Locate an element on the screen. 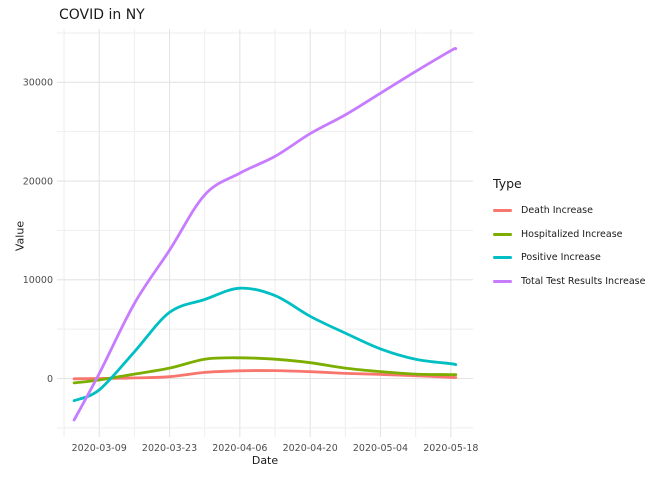 Image resolution: width=672 pixels, height=480 pixels. series-line-death-increase is located at coordinates (265, 375).